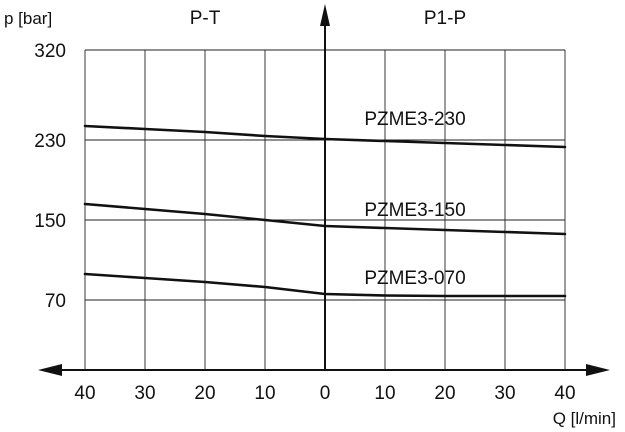 The height and width of the screenshot is (432, 625). I want to click on y-axis-arrow, so click(325, 15).